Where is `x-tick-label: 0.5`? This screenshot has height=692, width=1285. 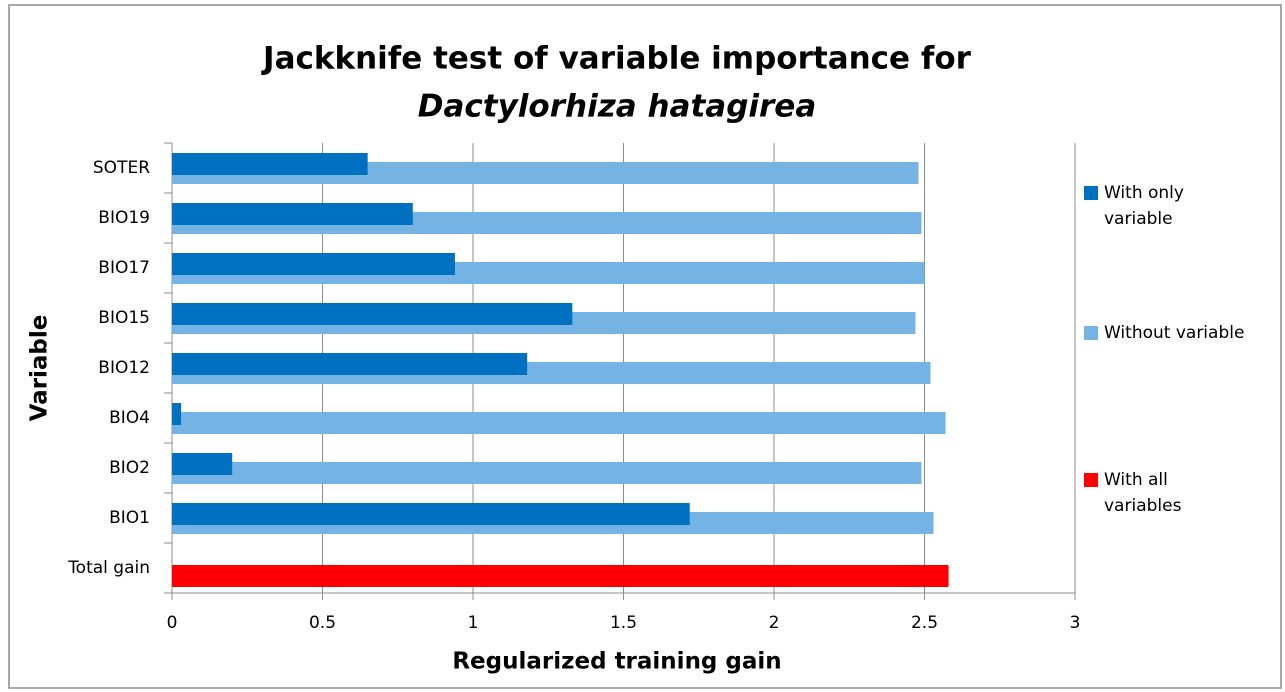 x-tick-label: 0.5 is located at coordinates (322, 623).